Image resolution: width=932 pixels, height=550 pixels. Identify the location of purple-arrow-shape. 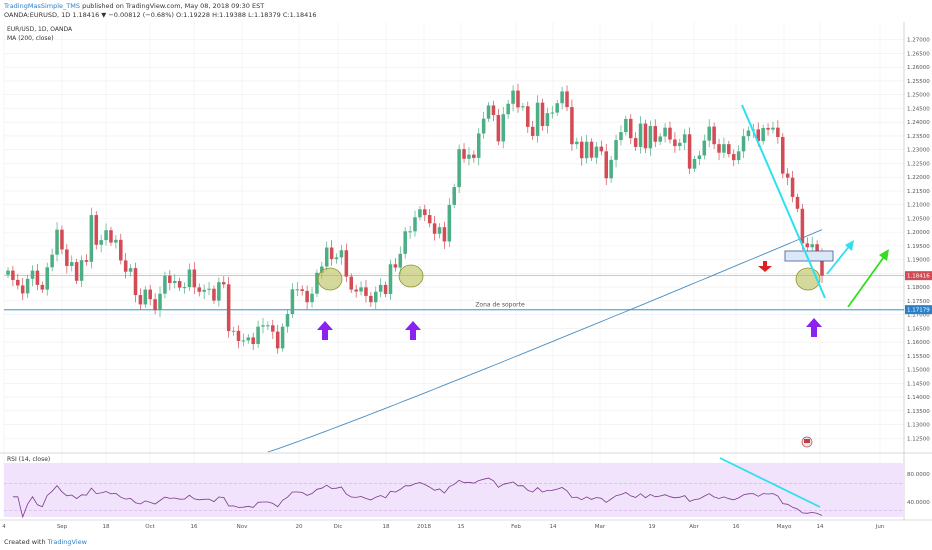
(814, 327).